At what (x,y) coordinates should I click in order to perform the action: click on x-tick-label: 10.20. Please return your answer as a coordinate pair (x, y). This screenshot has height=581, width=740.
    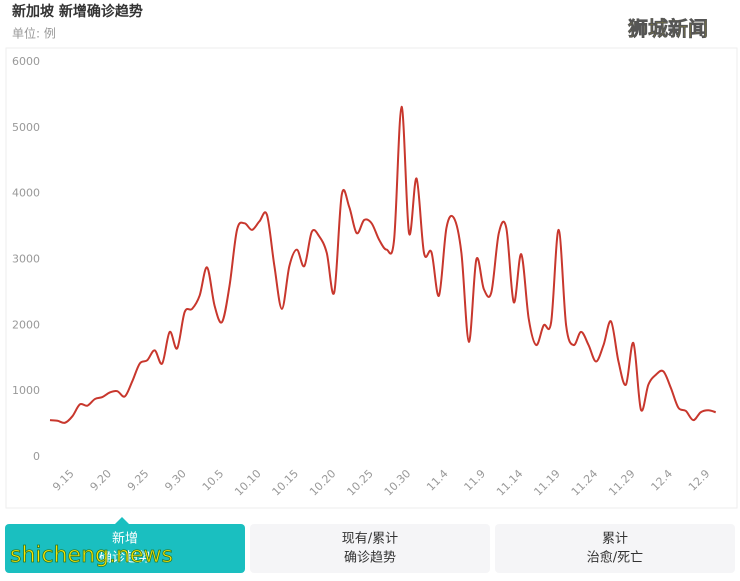
    Looking at the image, I should click on (322, 482).